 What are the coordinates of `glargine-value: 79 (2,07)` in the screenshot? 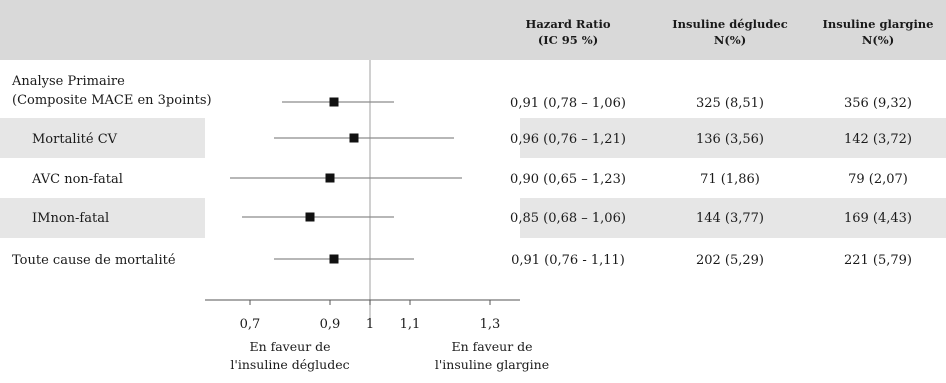 It's located at (878, 179).